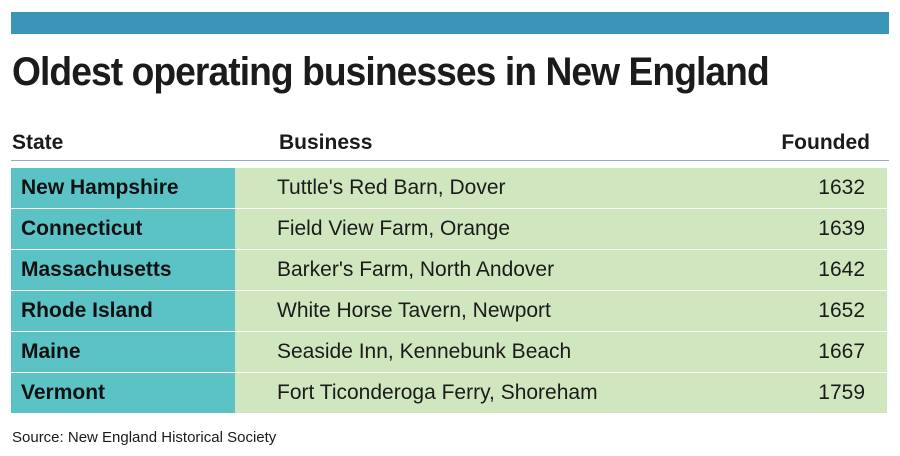 Image resolution: width=900 pixels, height=456 pixels. I want to click on business-cell: Seaside Inn, Kennebunk Beach, so click(424, 351).